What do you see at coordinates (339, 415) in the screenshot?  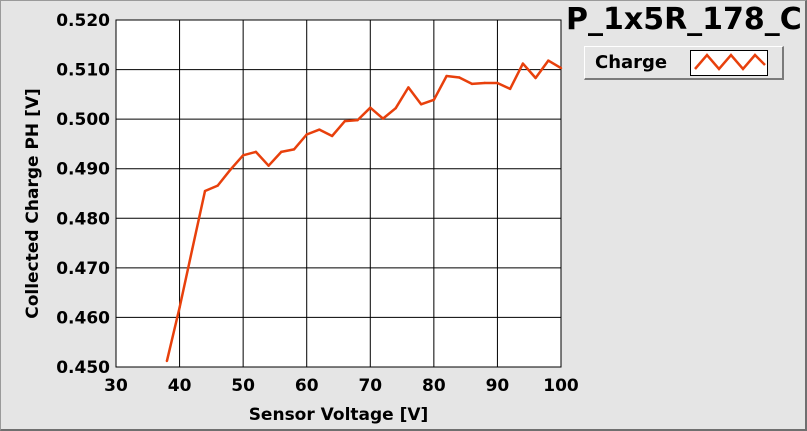 I see `x-axis-title: Sensor Voltage [V]` at bounding box center [339, 415].